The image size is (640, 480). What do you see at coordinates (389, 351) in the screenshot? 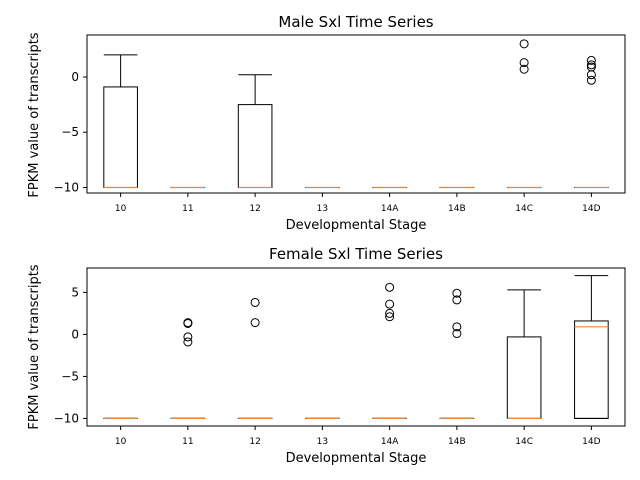
I see `box-14A` at bounding box center [389, 351].